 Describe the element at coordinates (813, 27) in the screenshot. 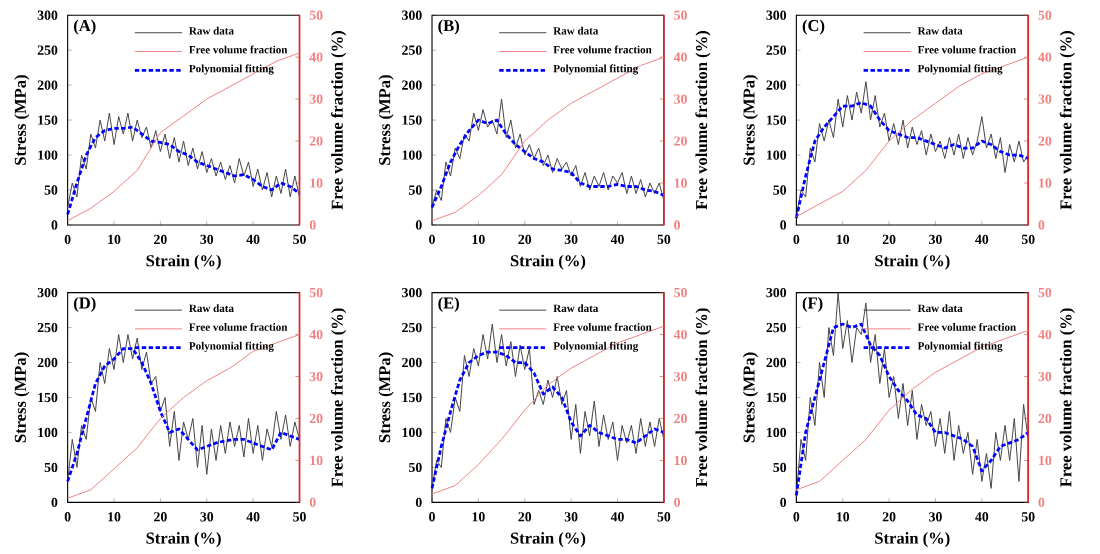

I see `chart-title: (C)` at that location.